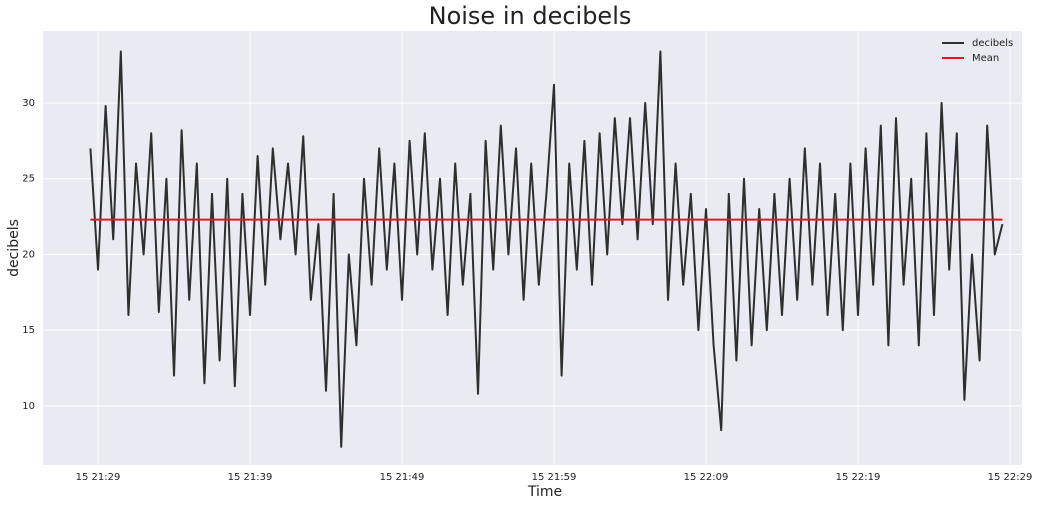 The height and width of the screenshot is (511, 1055). What do you see at coordinates (530, 16) in the screenshot?
I see `chart-title: Noise in decibels` at bounding box center [530, 16].